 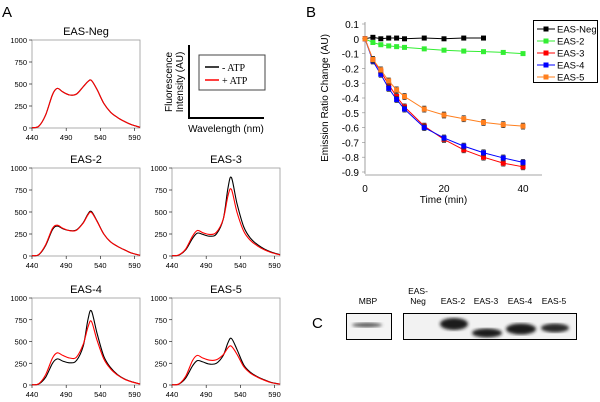 I want to click on chart-title: EAS-3, so click(x=226, y=160).